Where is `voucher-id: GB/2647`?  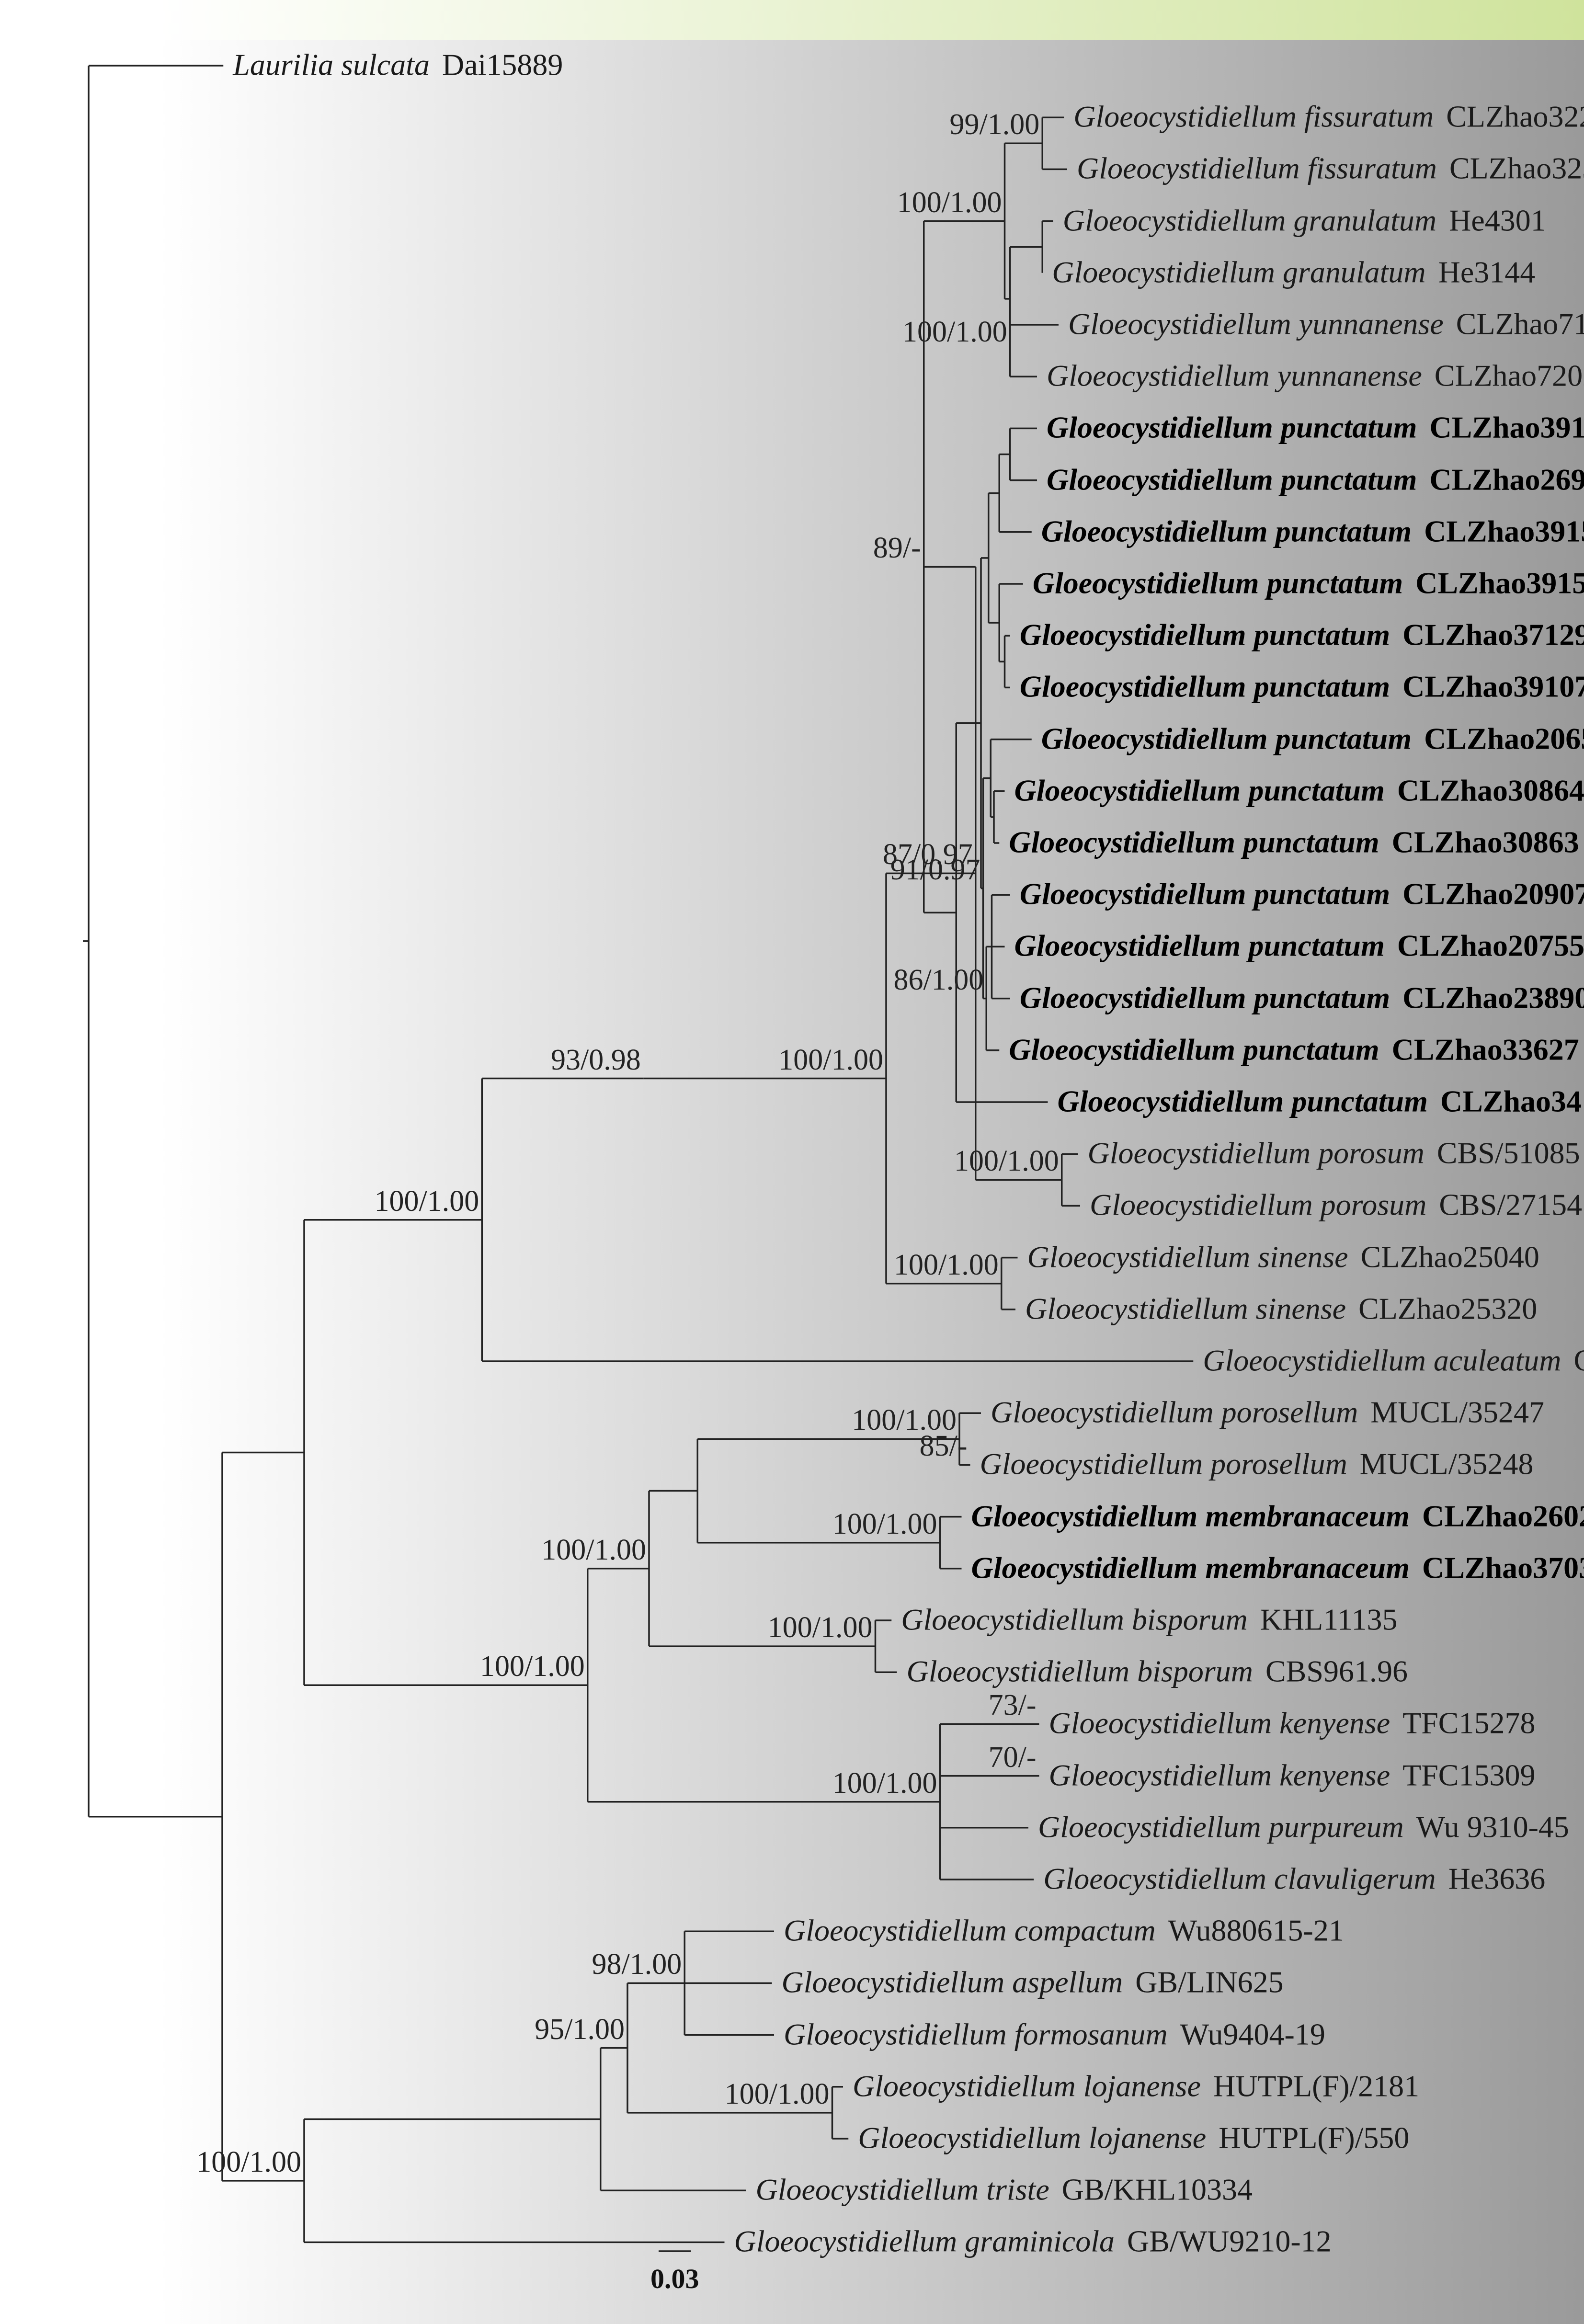
voucher-id: GB/2647 is located at coordinates (1579, 1361).